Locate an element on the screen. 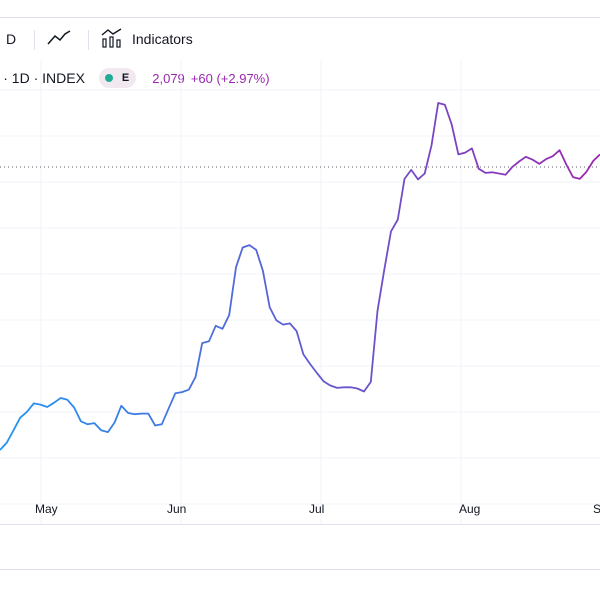 Image resolution: width=600 pixels, height=600 pixels. indicators-label: Indicators is located at coordinates (162, 39).